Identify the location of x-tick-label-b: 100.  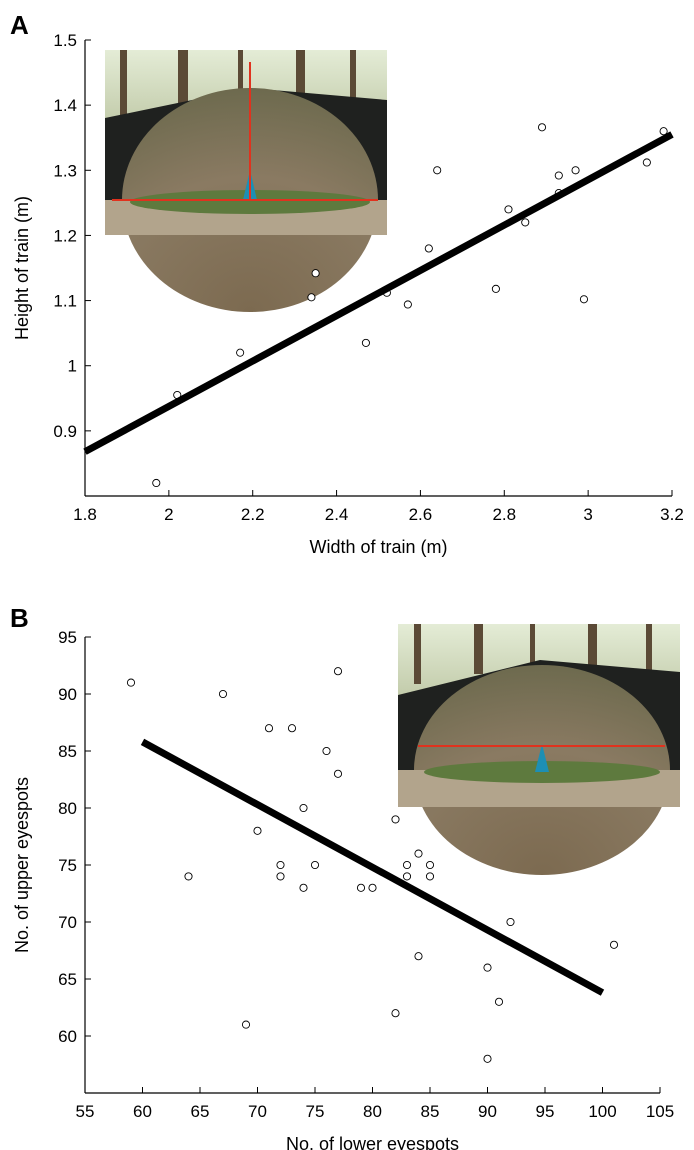
(602, 1111).